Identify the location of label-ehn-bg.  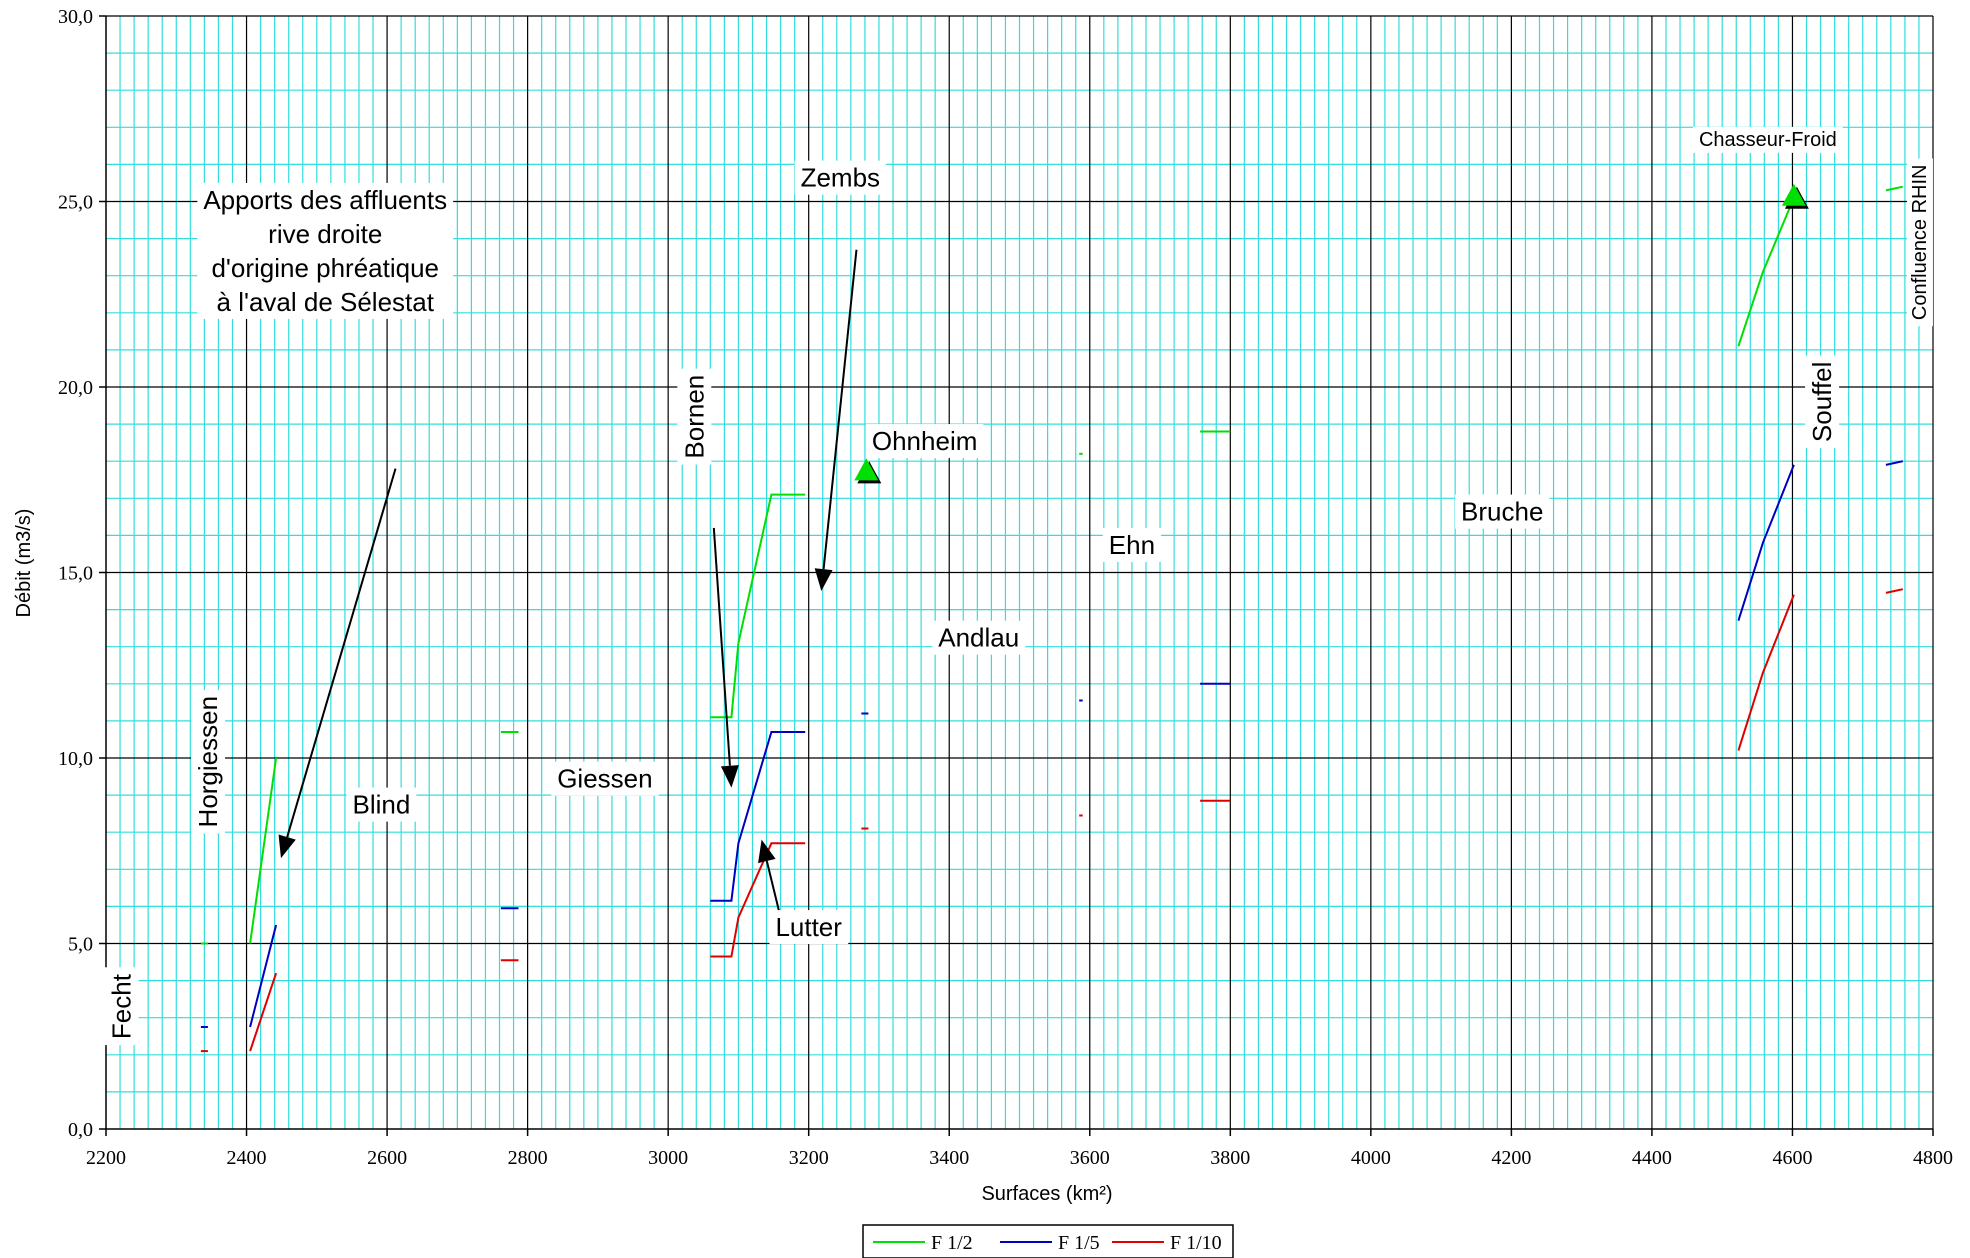
(1132, 544).